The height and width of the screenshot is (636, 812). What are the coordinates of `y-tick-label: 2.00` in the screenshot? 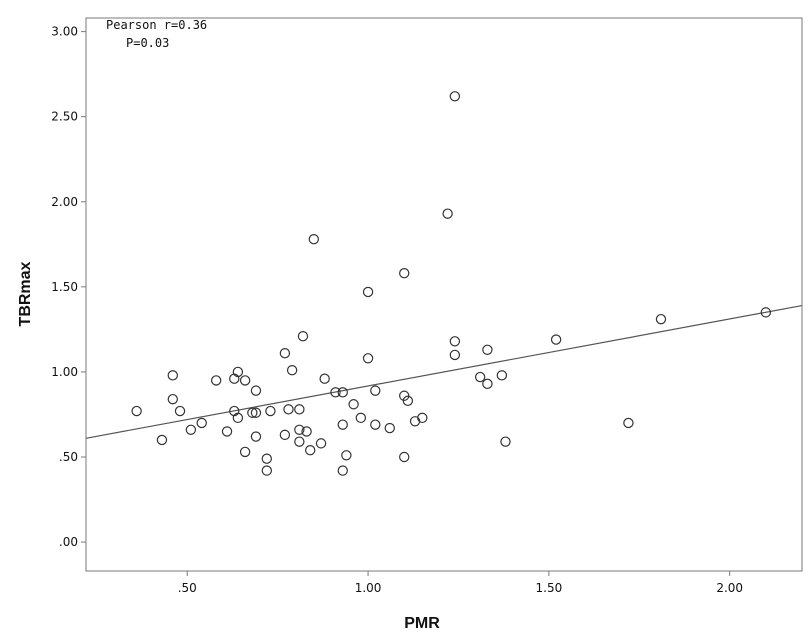 It's located at (64, 202).